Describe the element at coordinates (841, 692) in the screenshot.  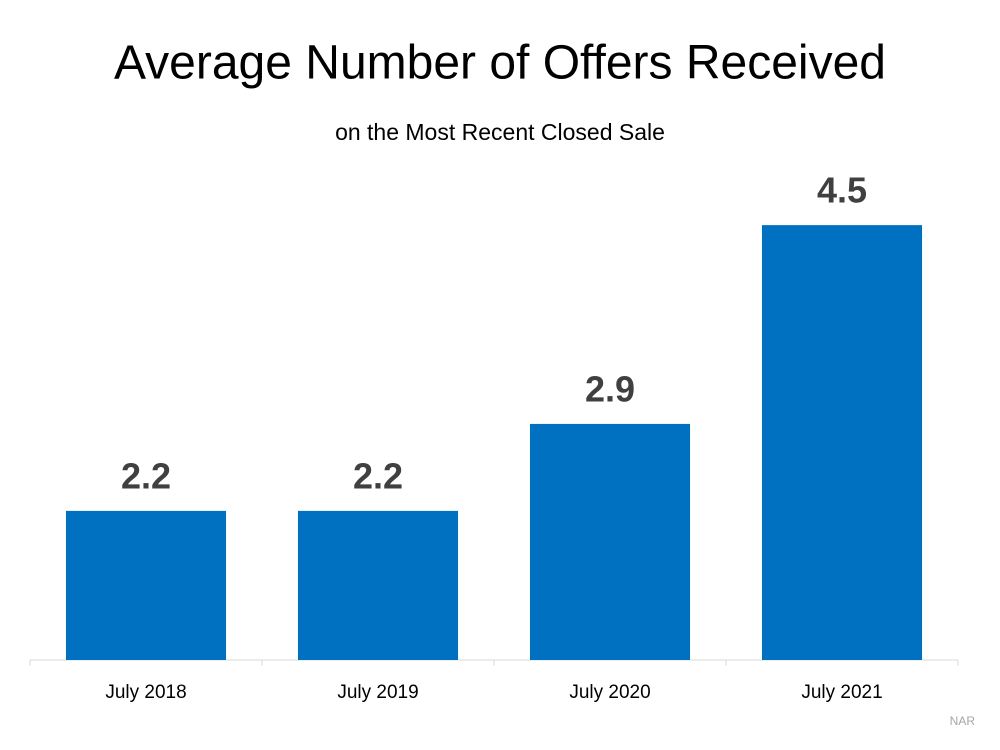
I see `x-tick-label: July 2021` at that location.